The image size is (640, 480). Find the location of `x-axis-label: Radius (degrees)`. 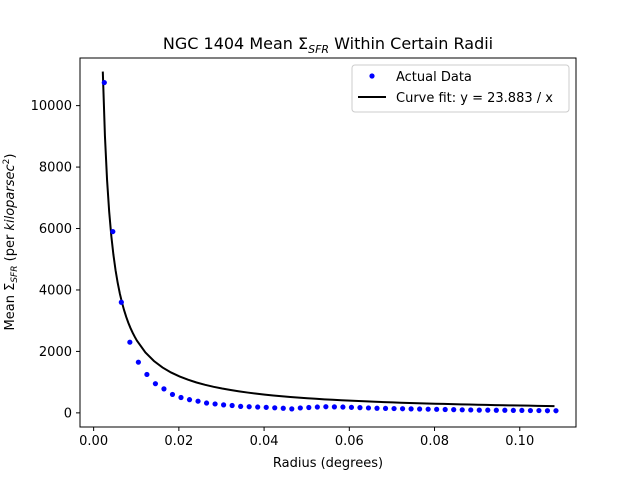

x-axis-label: Radius (degrees) is located at coordinates (328, 463).